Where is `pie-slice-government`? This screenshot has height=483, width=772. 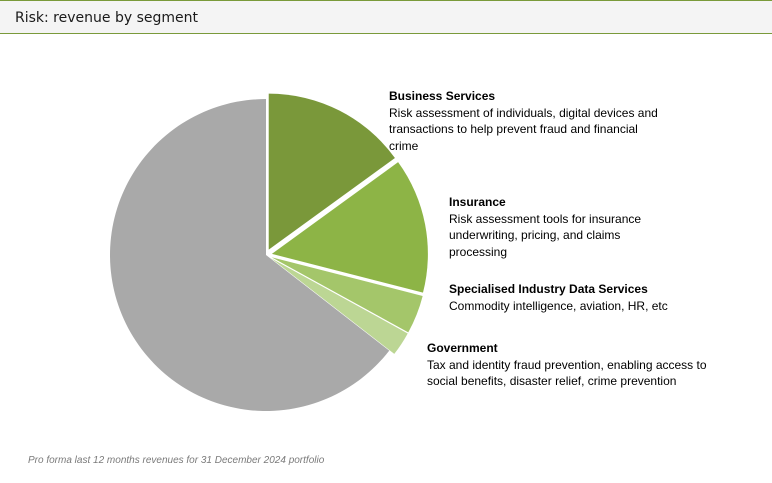
pie-slice-government is located at coordinates (339, 306).